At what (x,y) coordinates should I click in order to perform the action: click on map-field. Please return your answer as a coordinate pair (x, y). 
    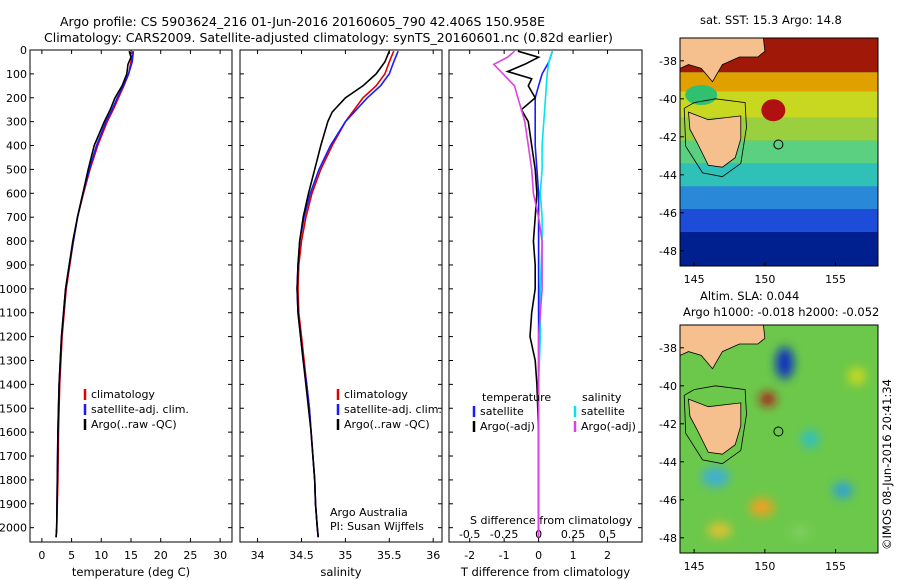
    Looking at the image, I should click on (779, 152).